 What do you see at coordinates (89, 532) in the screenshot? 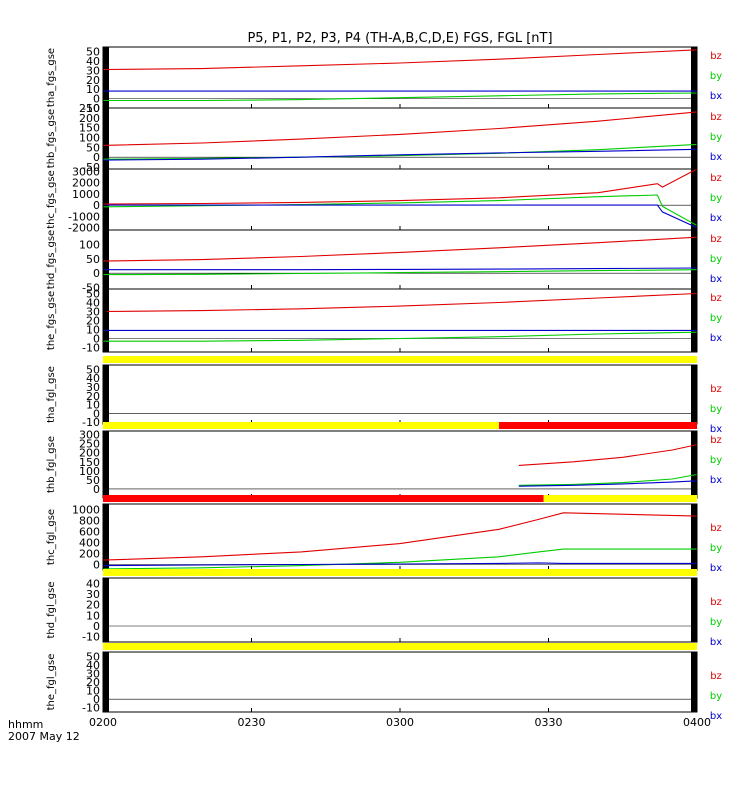
I see `y-tick-label: 600` at bounding box center [89, 532].